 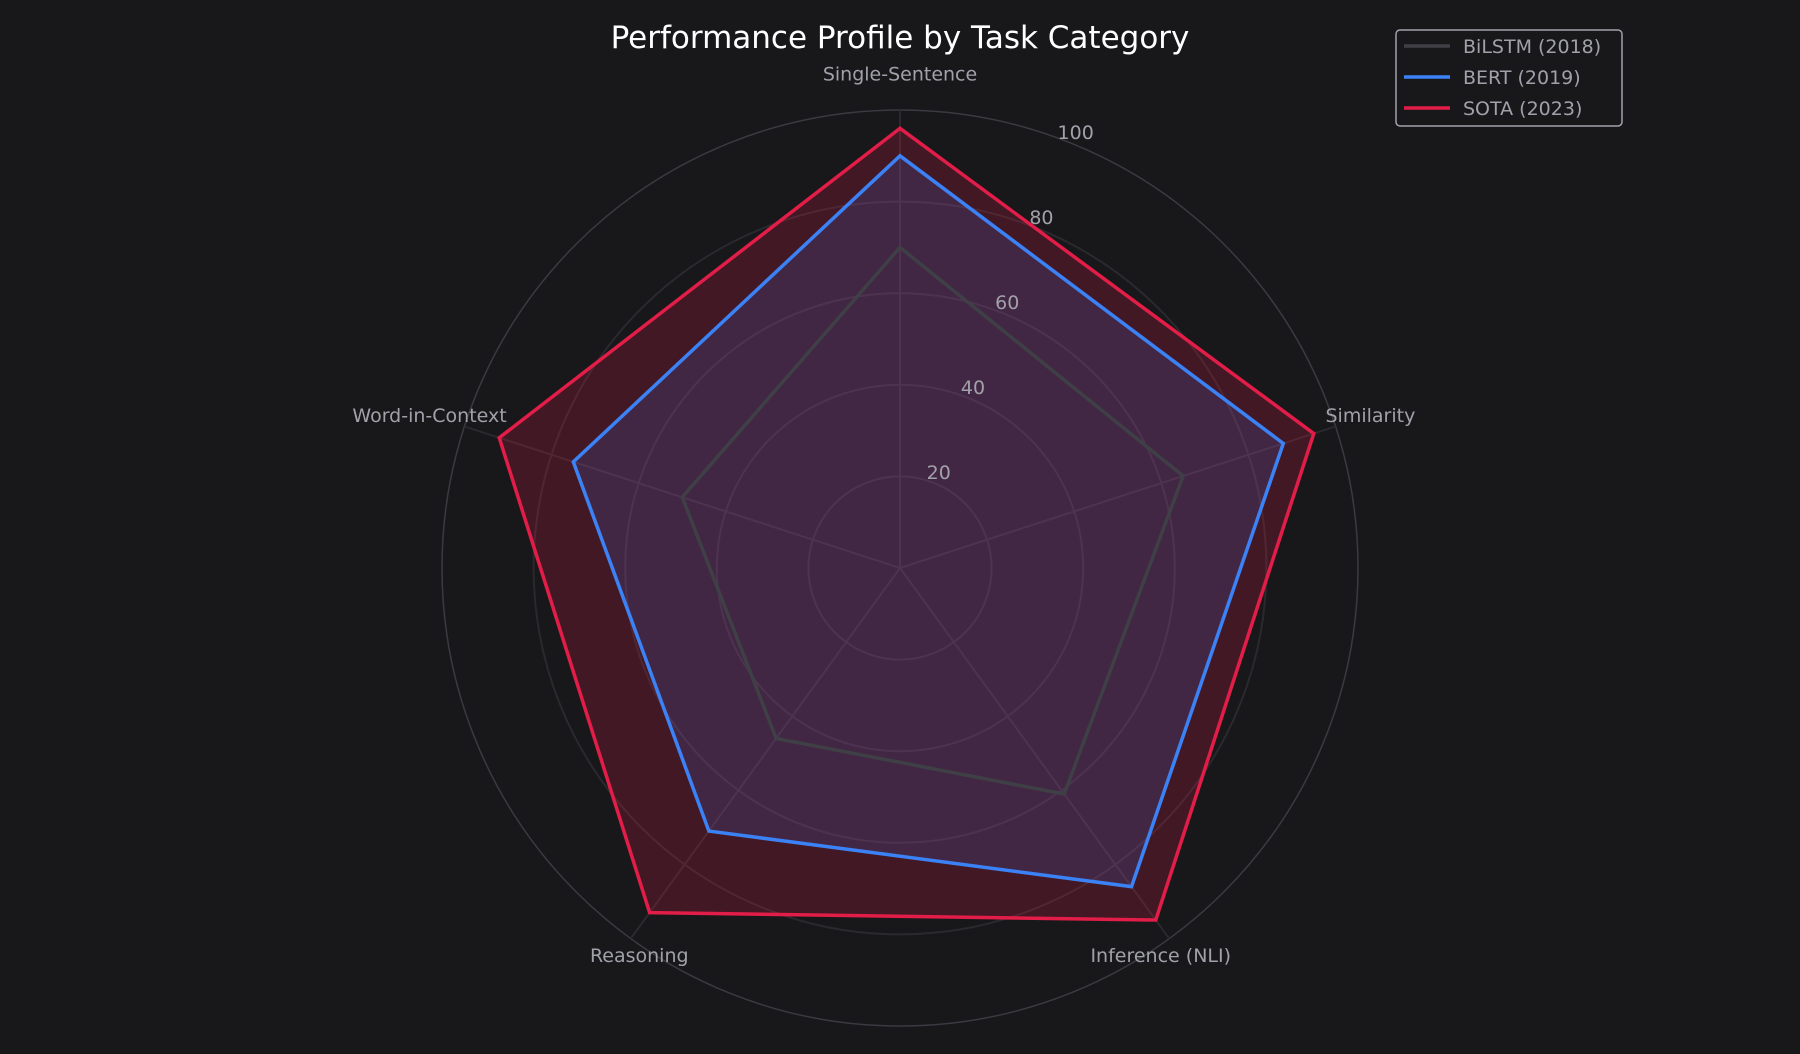 What do you see at coordinates (429, 416) in the screenshot?
I see `category-label: Word-in-Context` at bounding box center [429, 416].